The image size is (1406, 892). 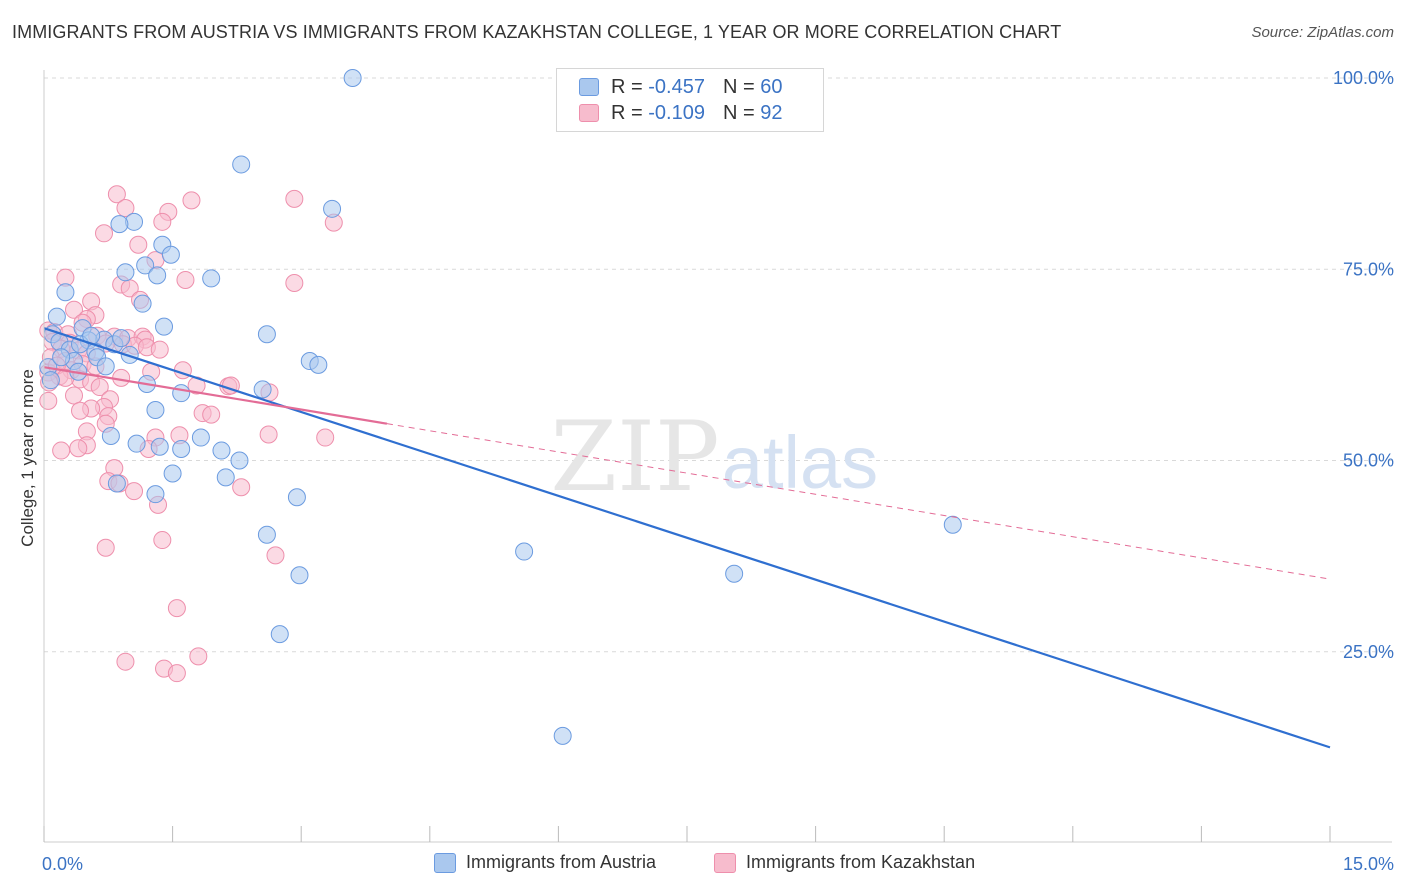 What do you see at coordinates (676, 112) in the screenshot?
I see `kazakhstan-r-value: -0.109` at bounding box center [676, 112].